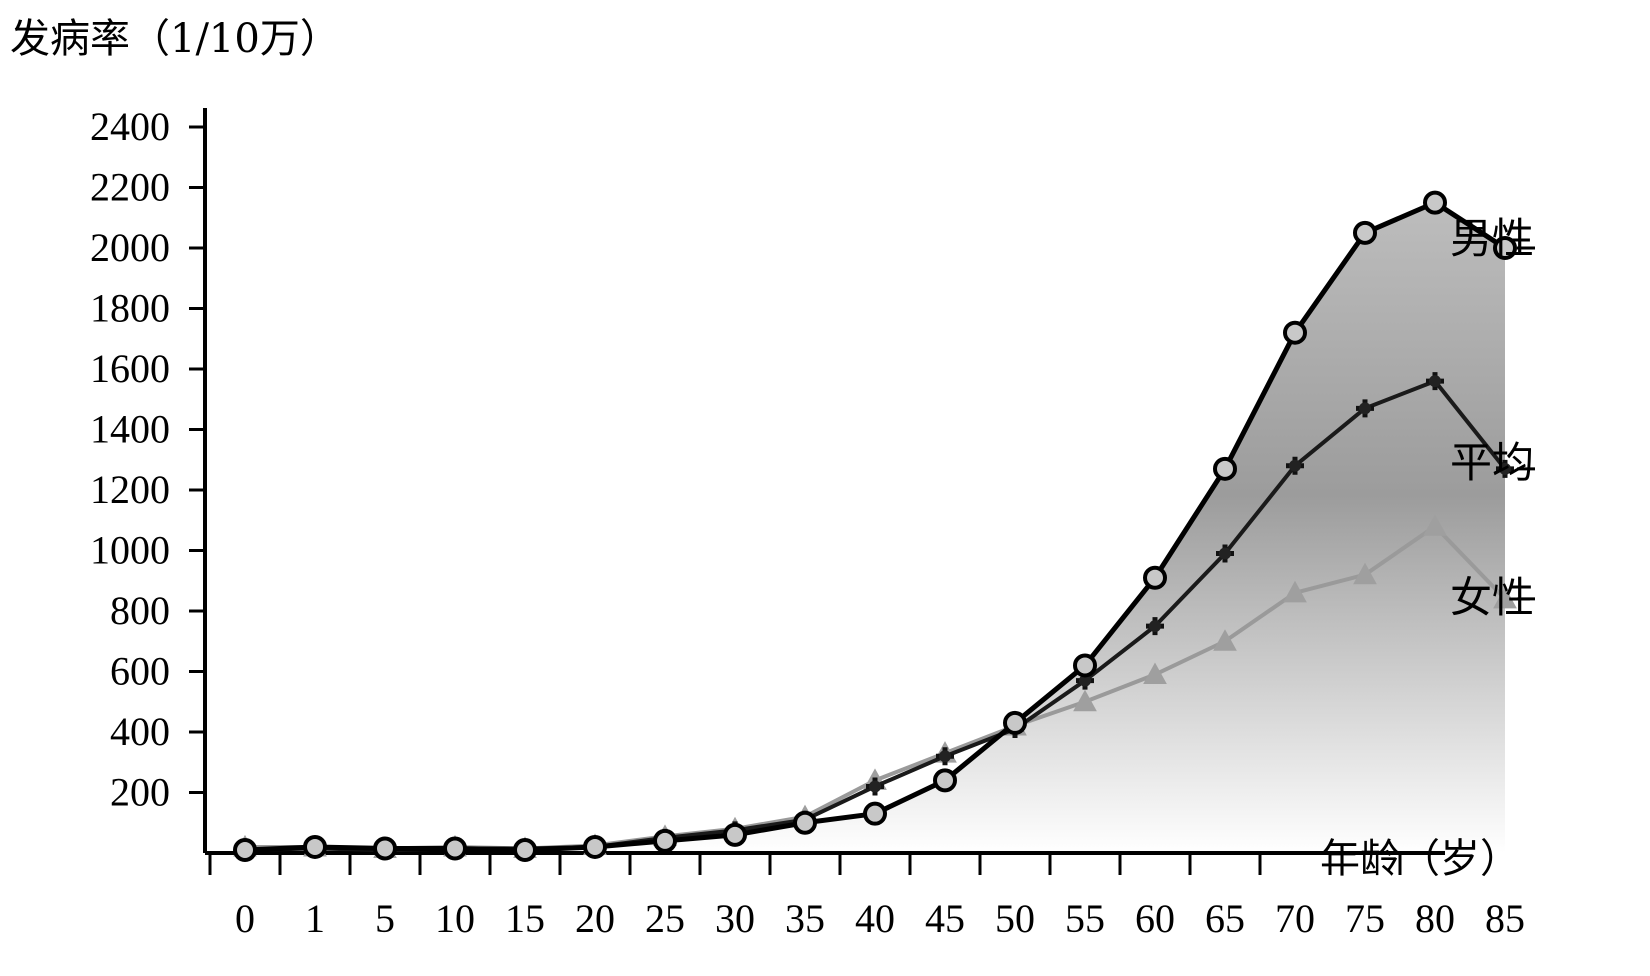 The height and width of the screenshot is (976, 1650). Describe the element at coordinates (595, 918) in the screenshot. I see `x-tick-label: 20` at that location.